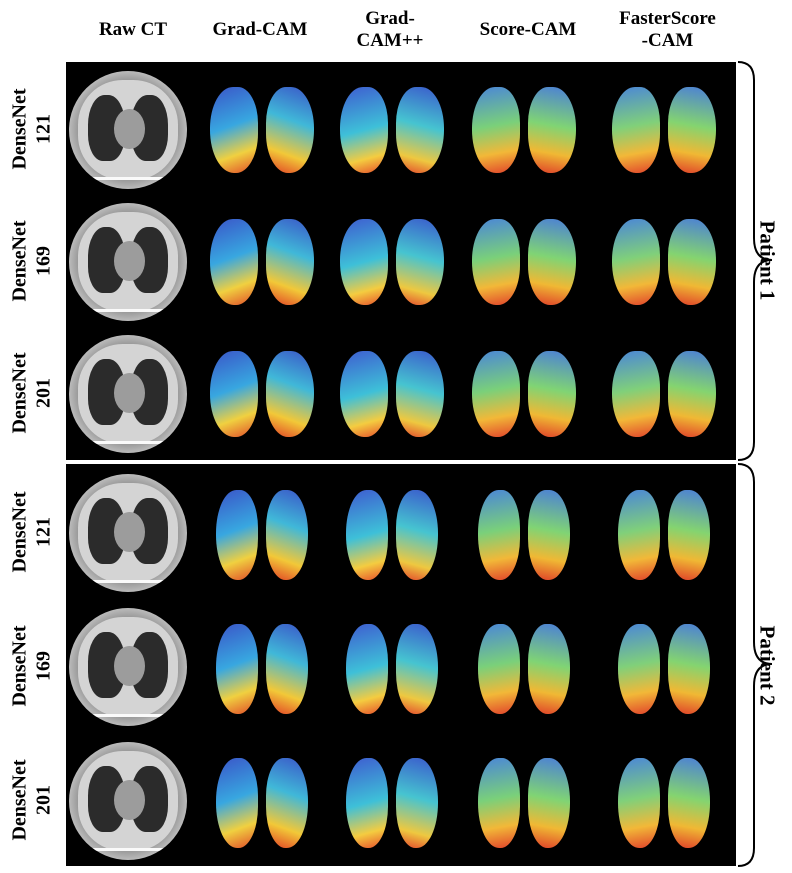 The height and width of the screenshot is (873, 792). What do you see at coordinates (32, 129) in the screenshot?
I see `row-label-p1-densenet121: DenseNet 121` at bounding box center [32, 129].